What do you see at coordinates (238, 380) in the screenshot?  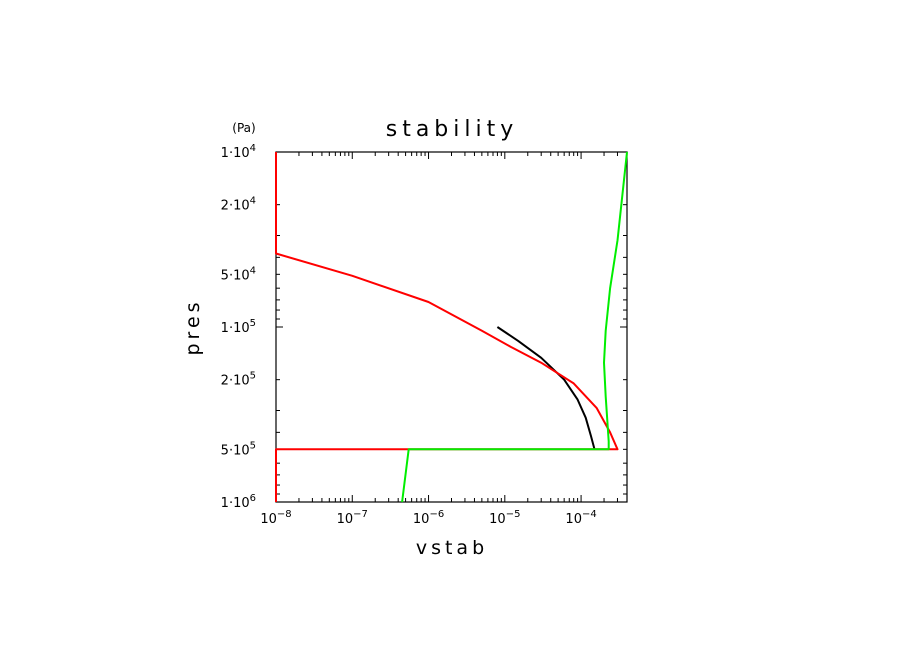 I see `y-tick-label: 2·10⁵` at bounding box center [238, 380].